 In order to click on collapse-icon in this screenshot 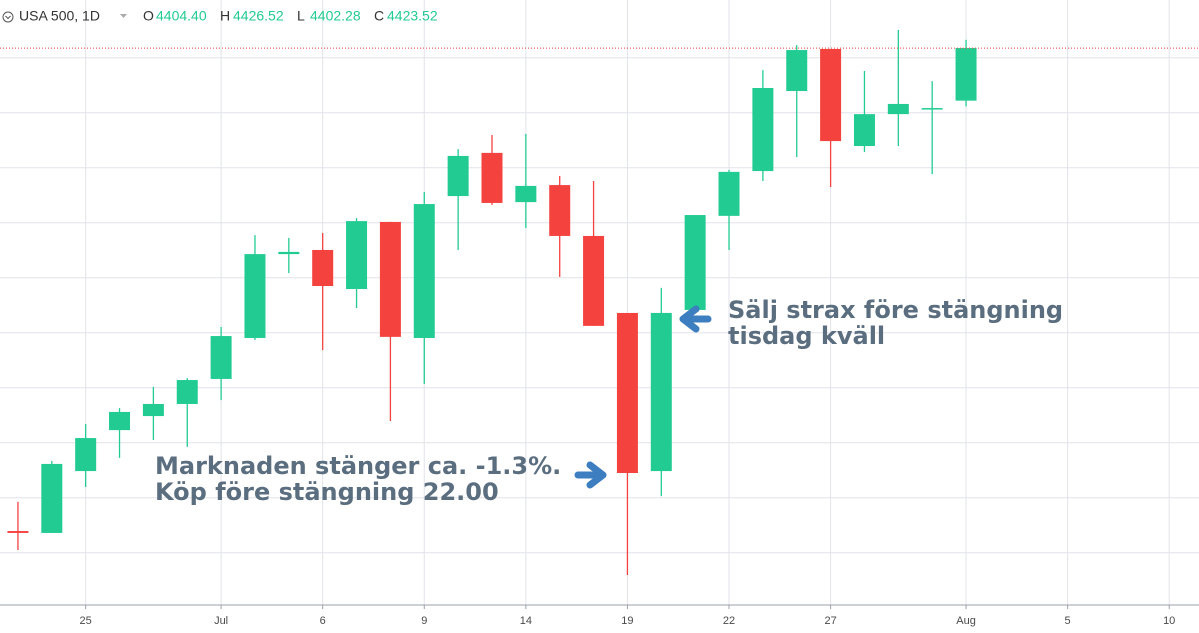, I will do `click(8, 17)`.